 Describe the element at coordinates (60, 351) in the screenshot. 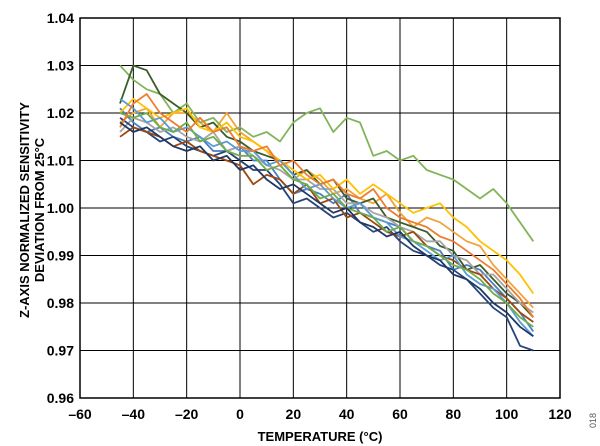

I see `y-tick-label: 0.97` at that location.